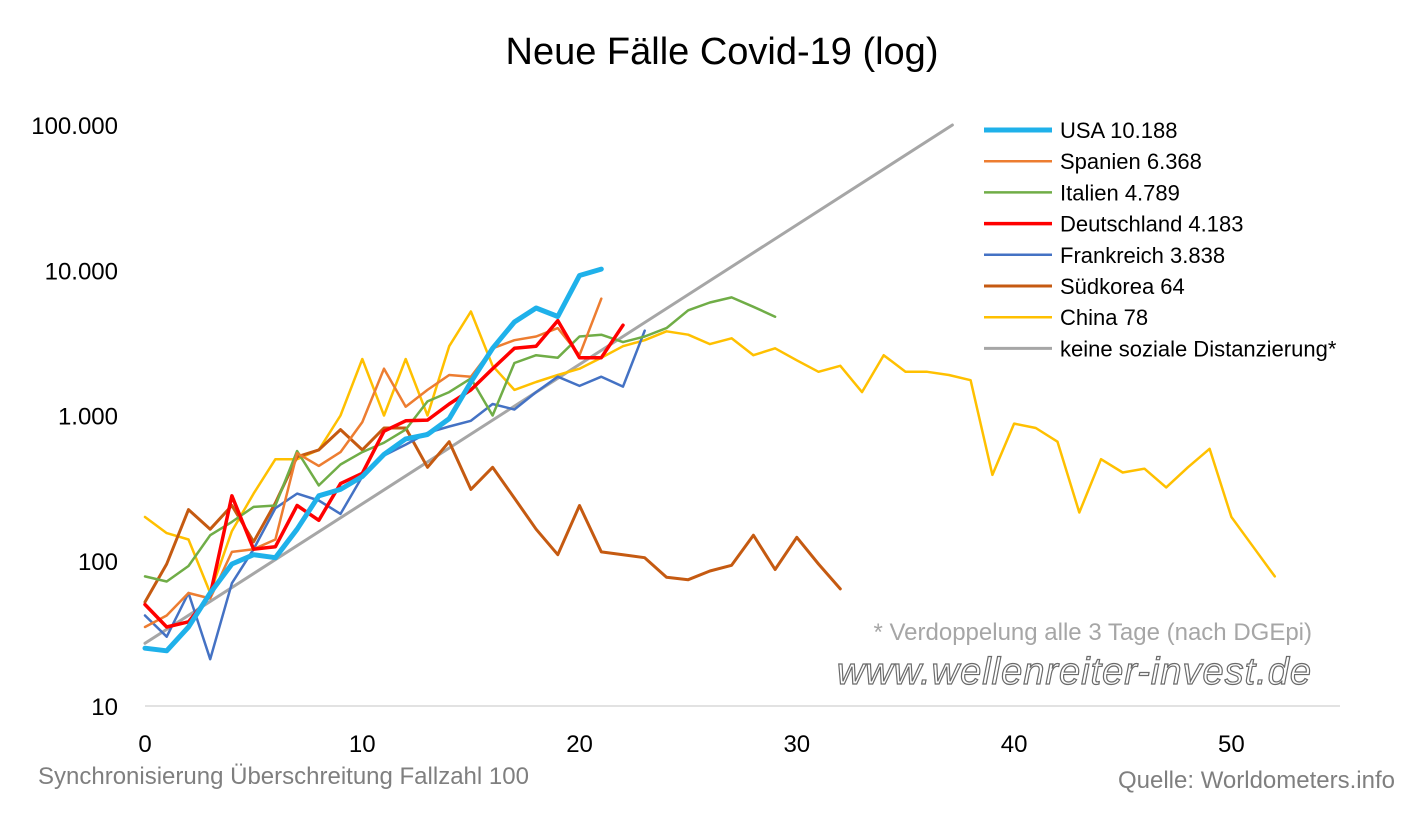 Image resolution: width=1426 pixels, height=825 pixels. Describe the element at coordinates (74, 126) in the screenshot. I see `y-tick-label: 100.000` at that location.